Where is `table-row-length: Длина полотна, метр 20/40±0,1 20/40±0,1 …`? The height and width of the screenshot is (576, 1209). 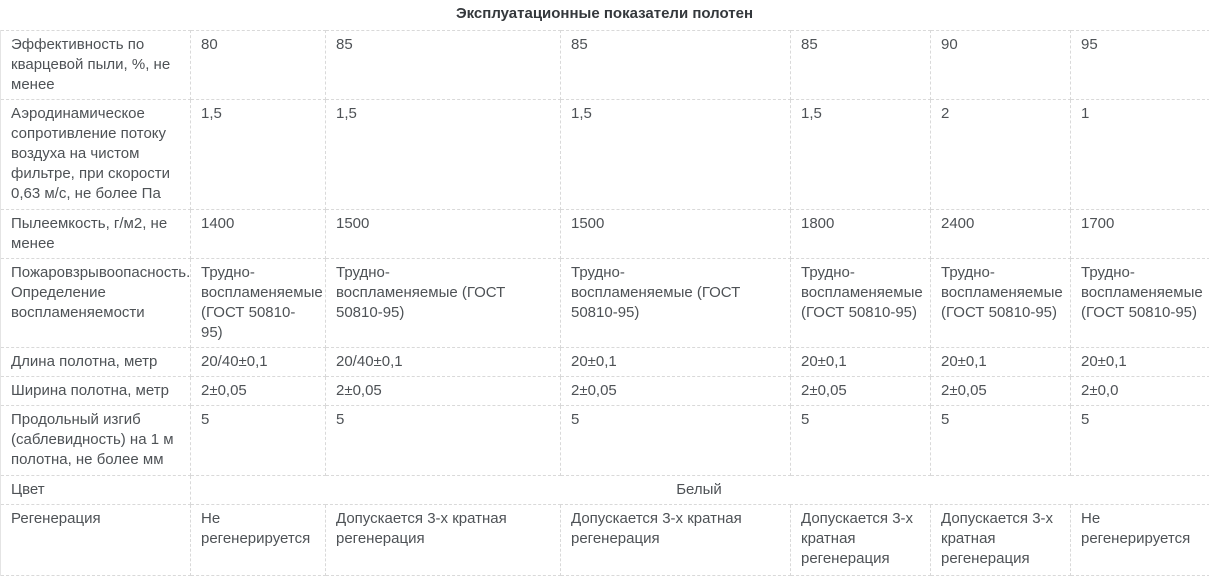 table-row-length: Длина полотна, метр 20/40±0,1 20/40±0,1 … is located at coordinates (605, 362).